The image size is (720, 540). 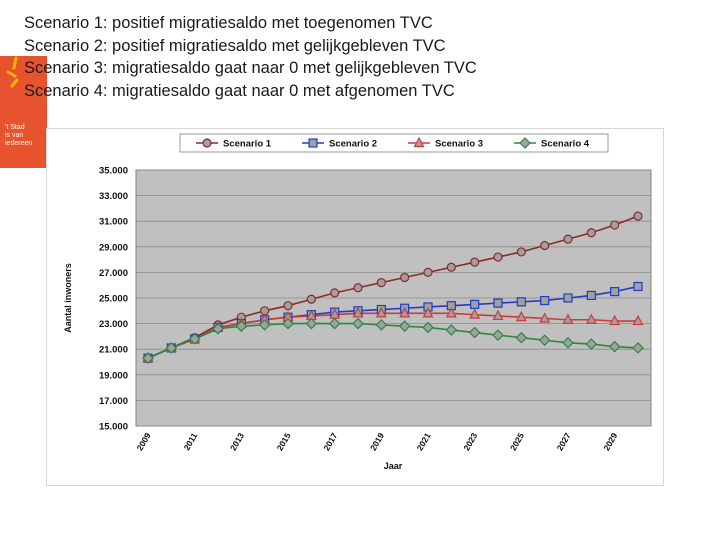 What do you see at coordinates (23, 112) in the screenshot?
I see `logo-block: 't Stad is van iedereen` at bounding box center [23, 112].